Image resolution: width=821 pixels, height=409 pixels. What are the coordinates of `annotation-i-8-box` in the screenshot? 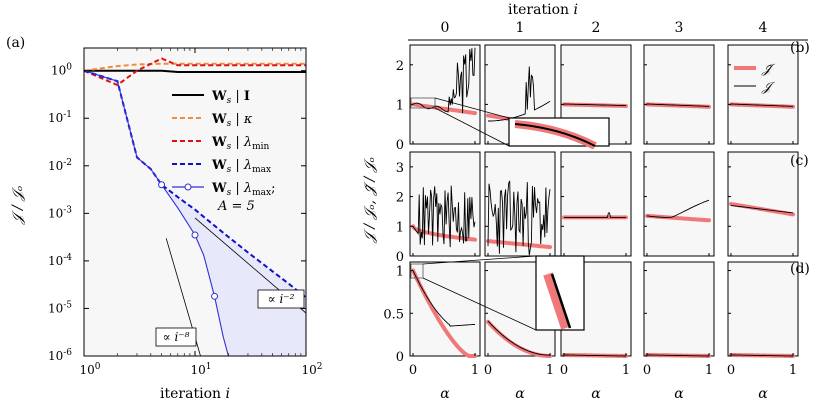 It's located at (176, 337).